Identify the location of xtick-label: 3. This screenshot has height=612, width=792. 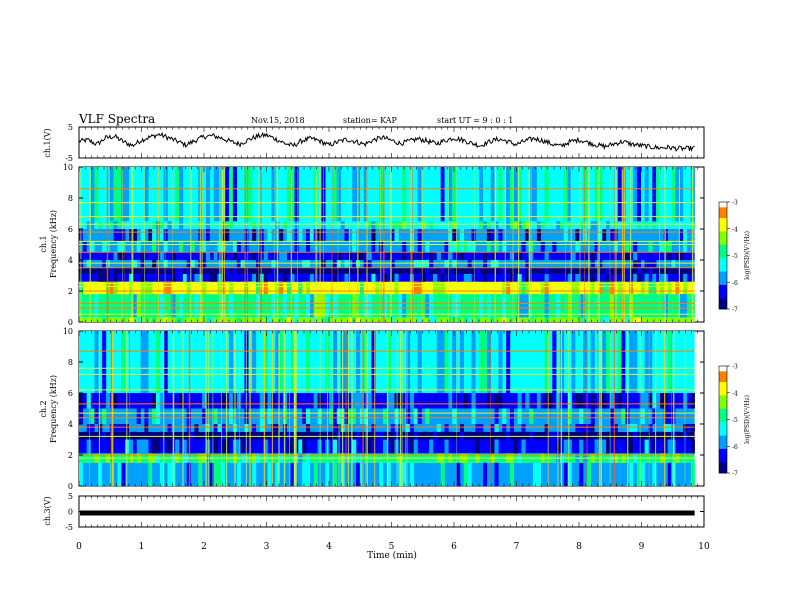
(267, 547).